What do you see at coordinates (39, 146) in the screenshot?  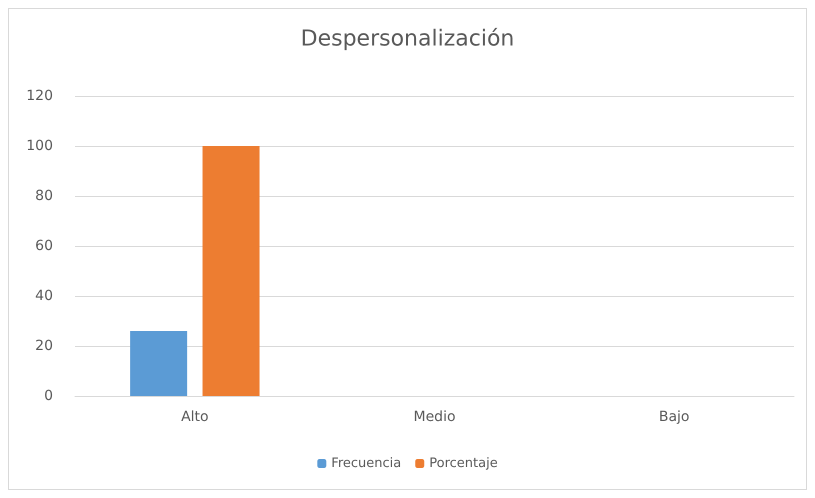 I see `y-tick-label: 100` at bounding box center [39, 146].